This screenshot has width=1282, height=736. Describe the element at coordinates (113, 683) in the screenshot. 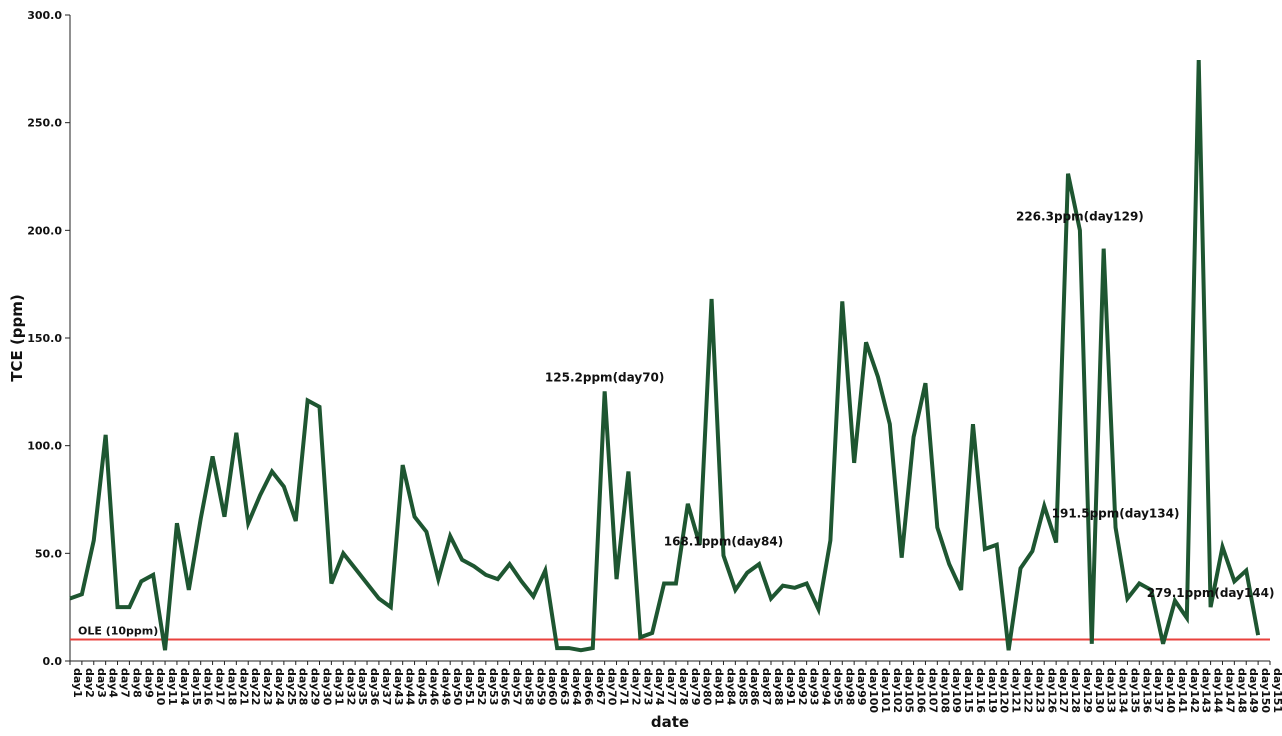

I see `x-tick-label: day4` at that location.